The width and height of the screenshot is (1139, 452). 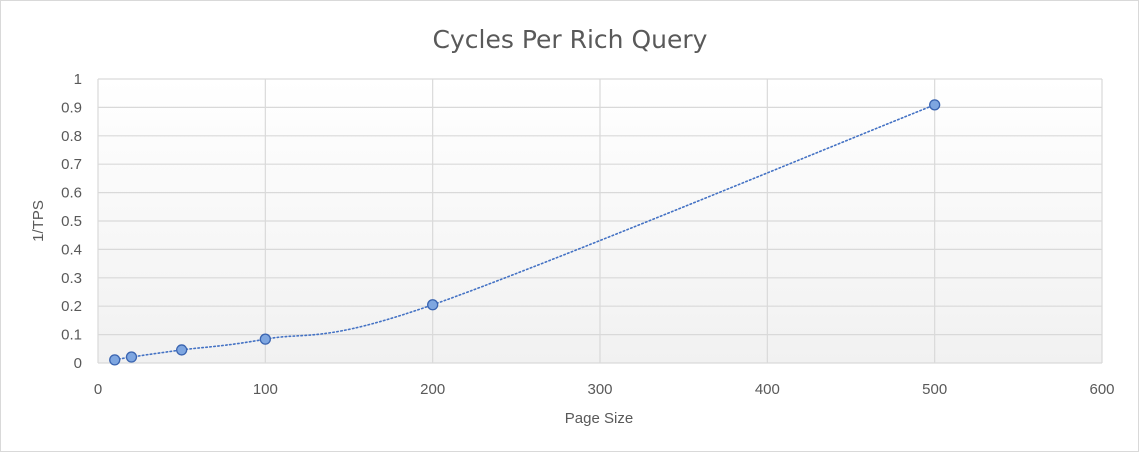 What do you see at coordinates (265, 389) in the screenshot?
I see `x-tick-label: 100` at bounding box center [265, 389].